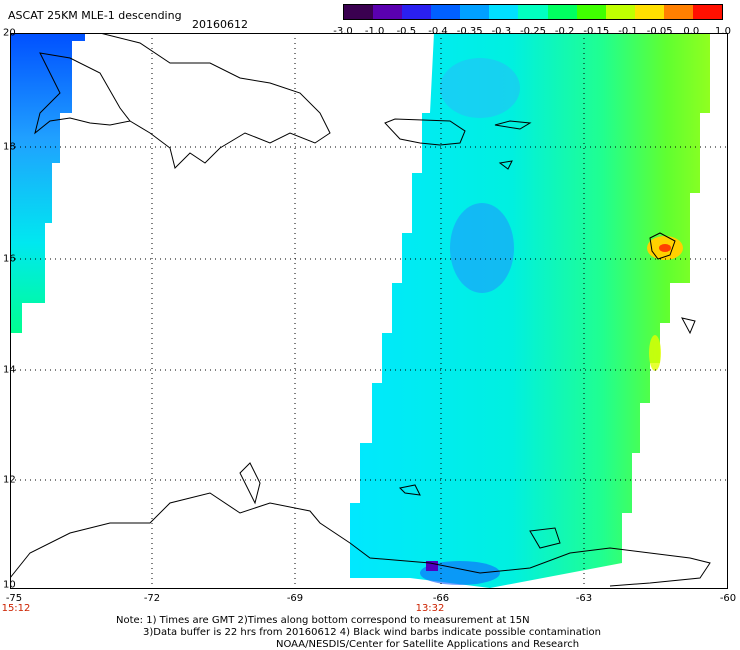  I want to click on colorbar, so click(533, 12).